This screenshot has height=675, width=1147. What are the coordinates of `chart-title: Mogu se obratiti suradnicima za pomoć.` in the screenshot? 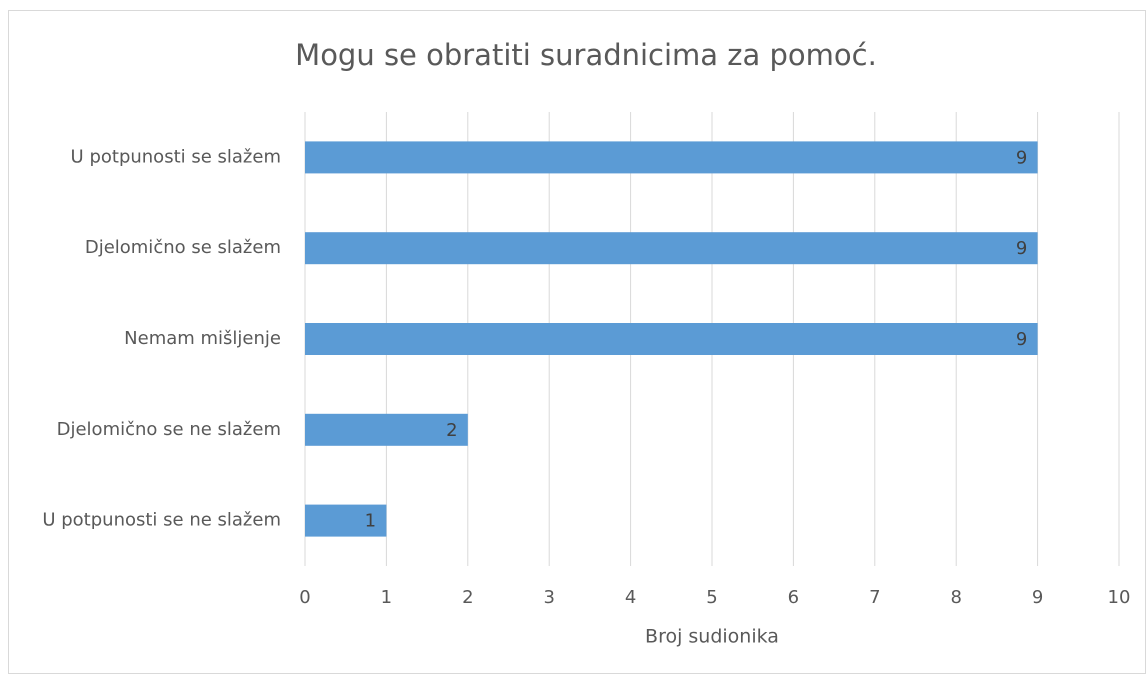 It's located at (586, 55).